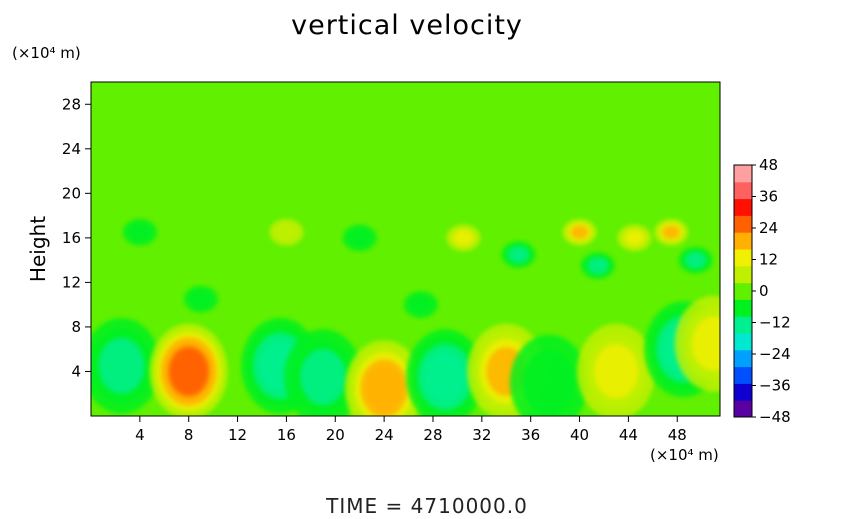 This screenshot has height=519, width=854. Describe the element at coordinates (530, 435) in the screenshot. I see `x-tick-label: 36` at that location.